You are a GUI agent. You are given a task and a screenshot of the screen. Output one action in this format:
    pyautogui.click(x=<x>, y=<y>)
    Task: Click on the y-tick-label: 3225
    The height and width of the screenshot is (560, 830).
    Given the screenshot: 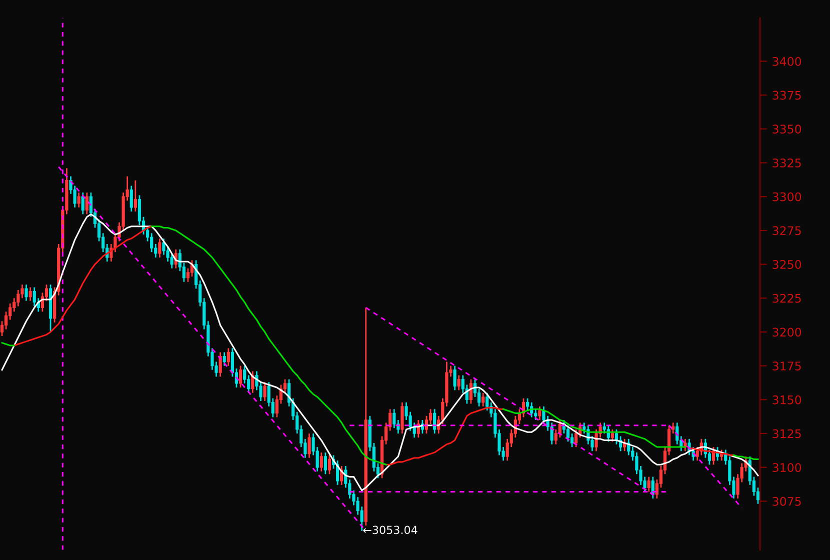 What is the action you would take?
    pyautogui.click(x=786, y=298)
    